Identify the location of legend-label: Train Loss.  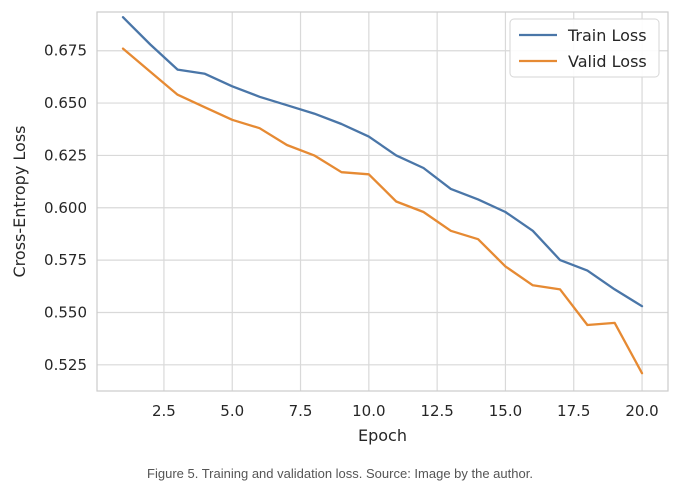
(607, 35).